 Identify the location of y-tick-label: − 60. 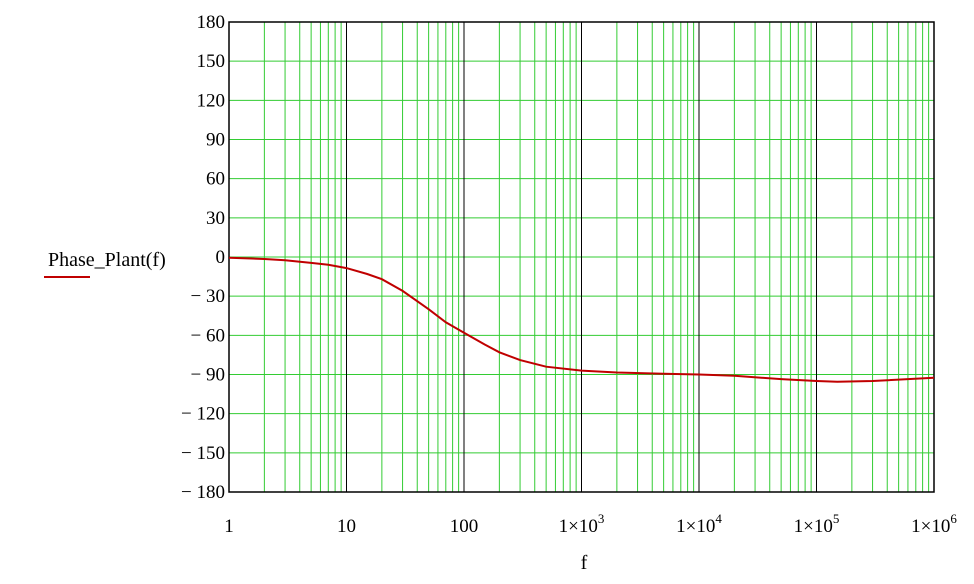
(208, 335).